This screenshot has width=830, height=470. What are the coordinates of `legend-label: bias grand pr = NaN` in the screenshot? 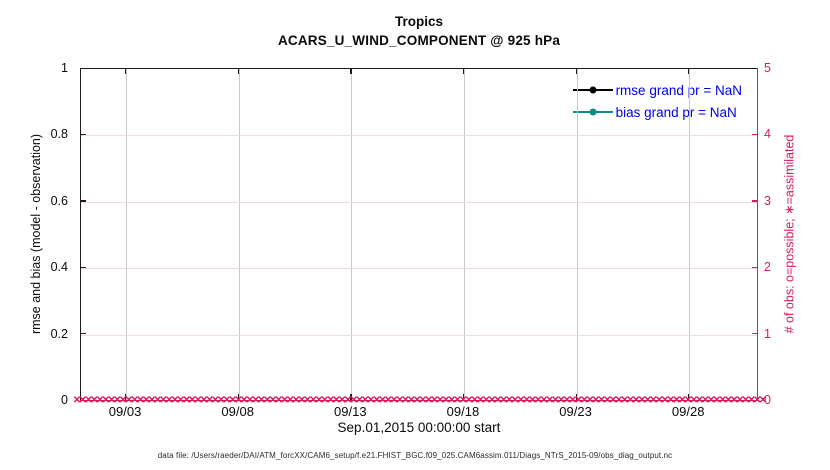 It's located at (676, 112).